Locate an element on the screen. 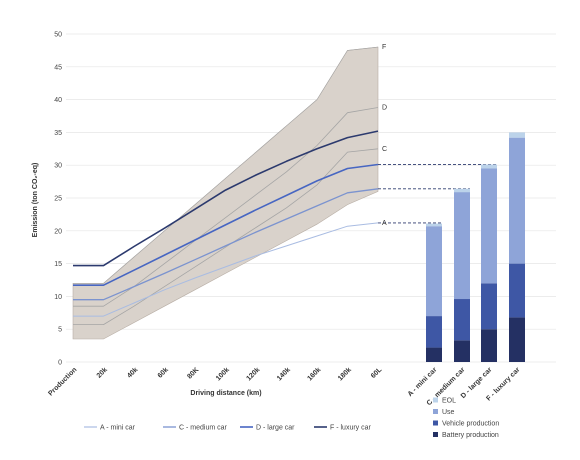 This screenshot has height=460, width=580. y-tick-label: 25 is located at coordinates (58, 199).